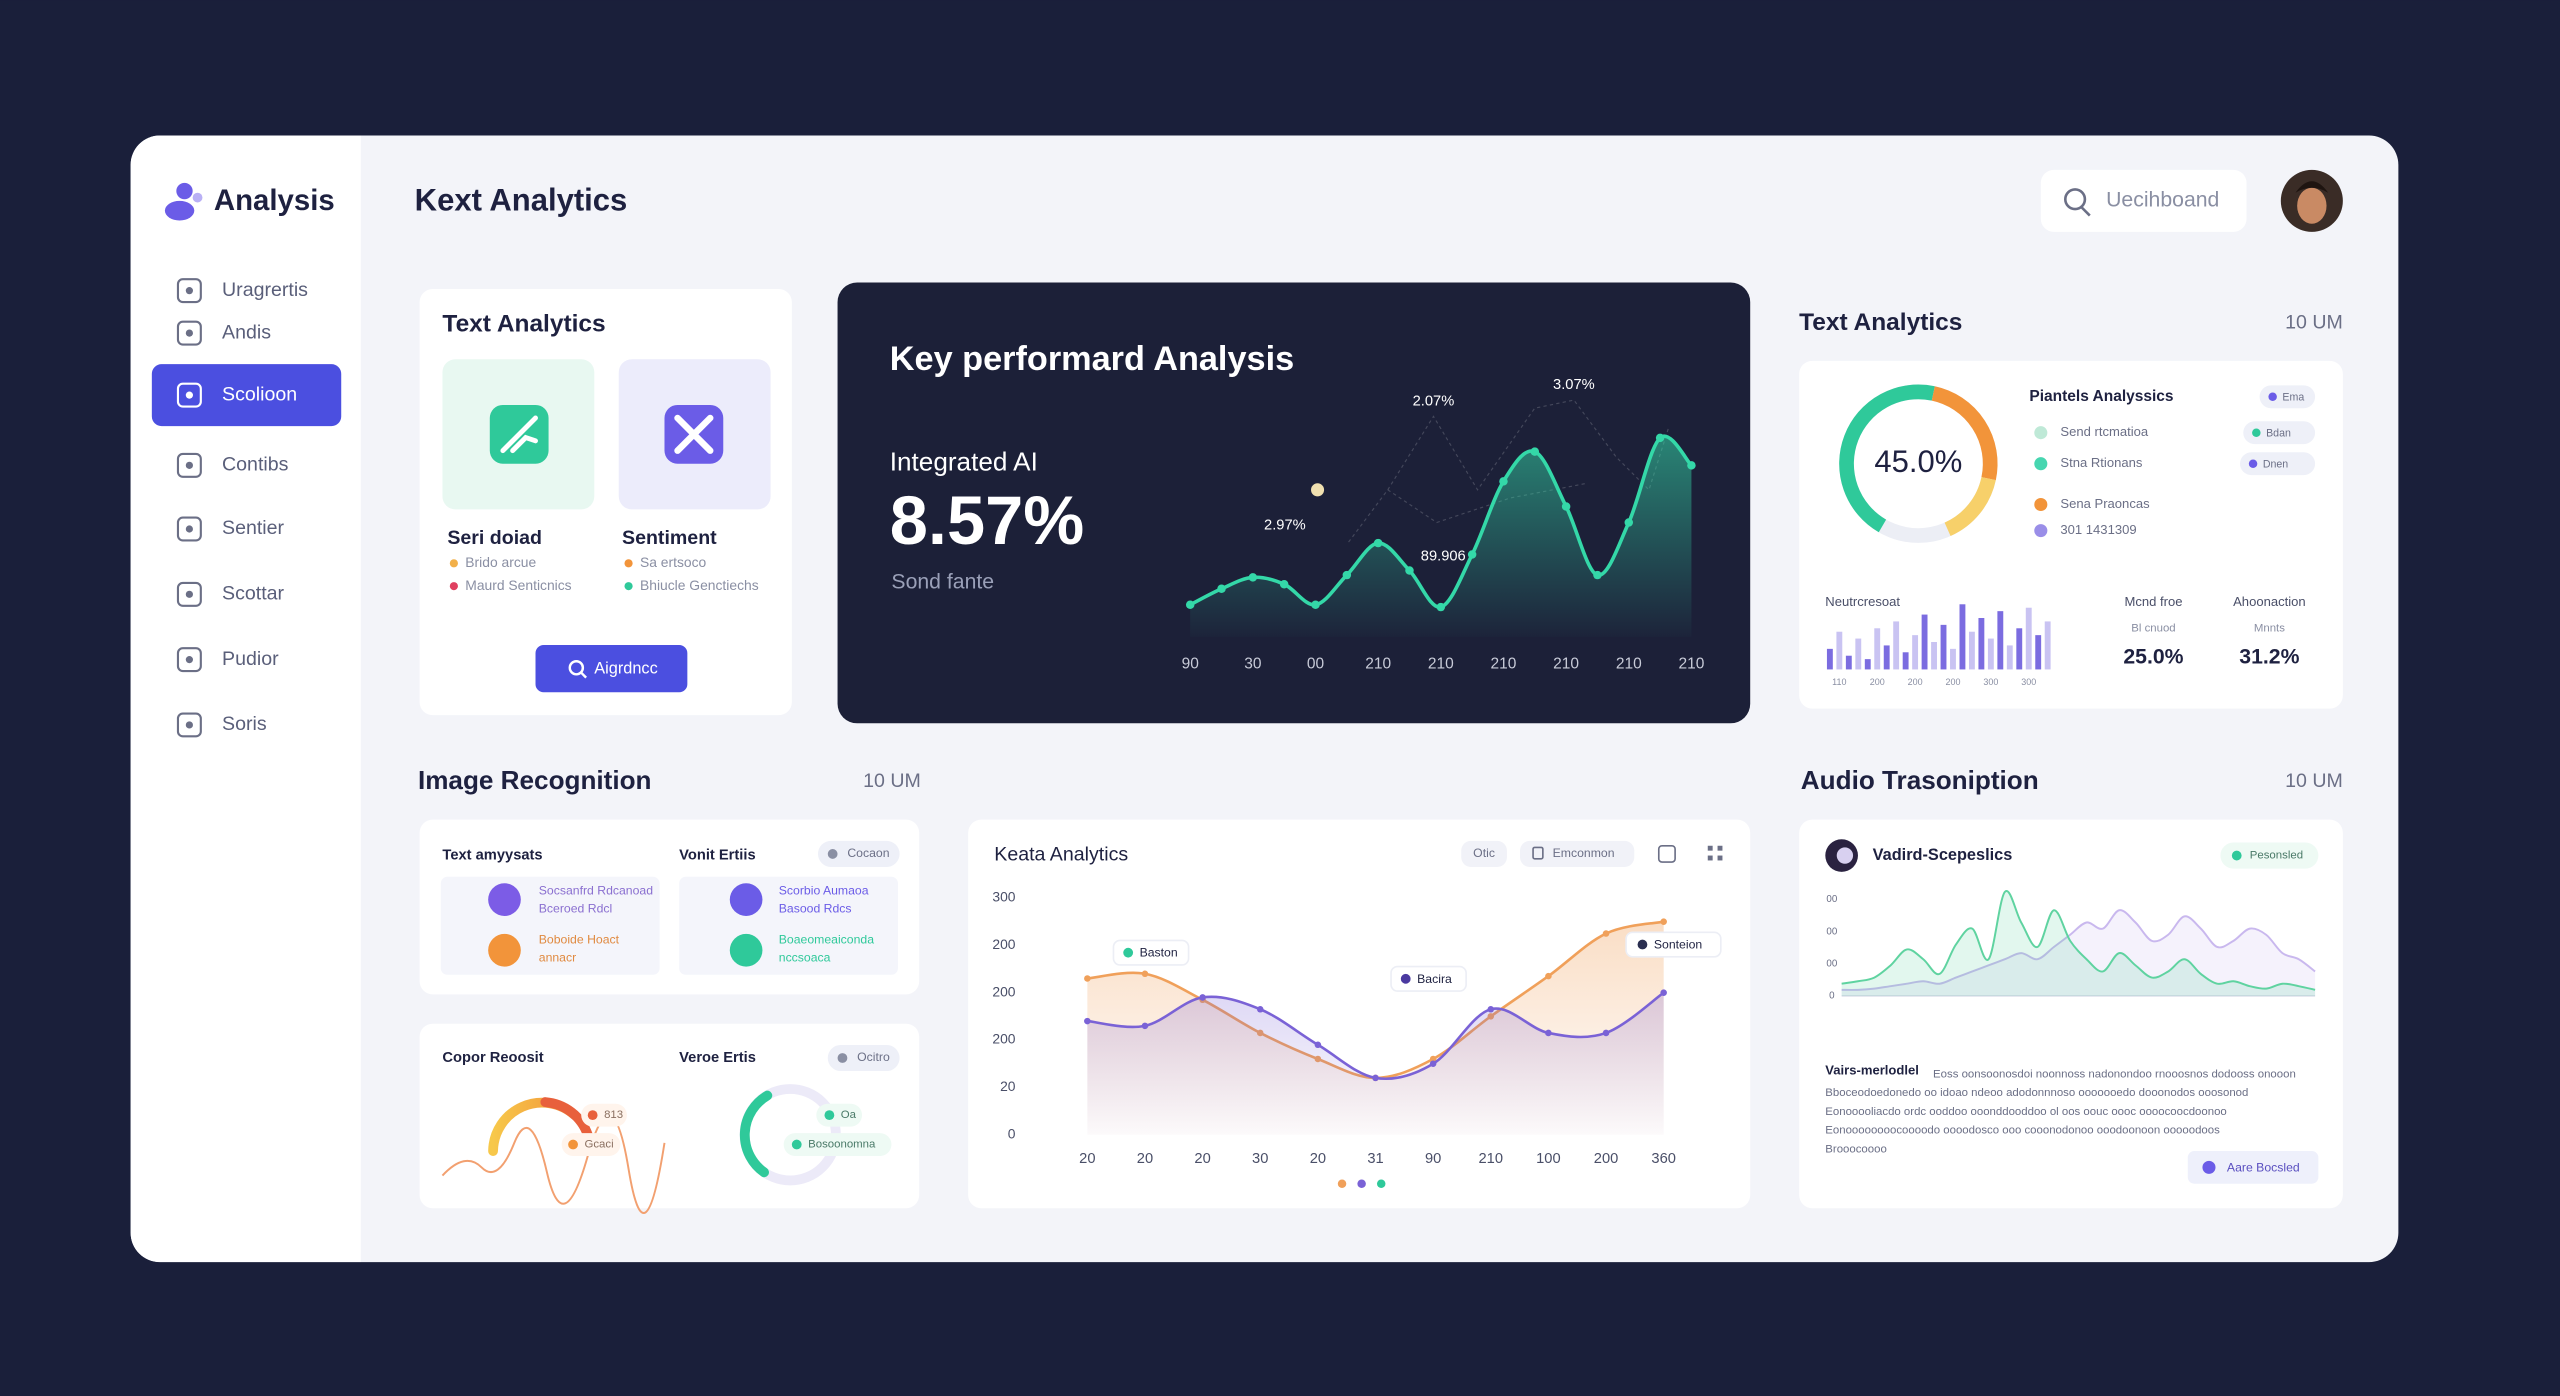  I want to click on menu-item: Sentier, so click(230, 529).